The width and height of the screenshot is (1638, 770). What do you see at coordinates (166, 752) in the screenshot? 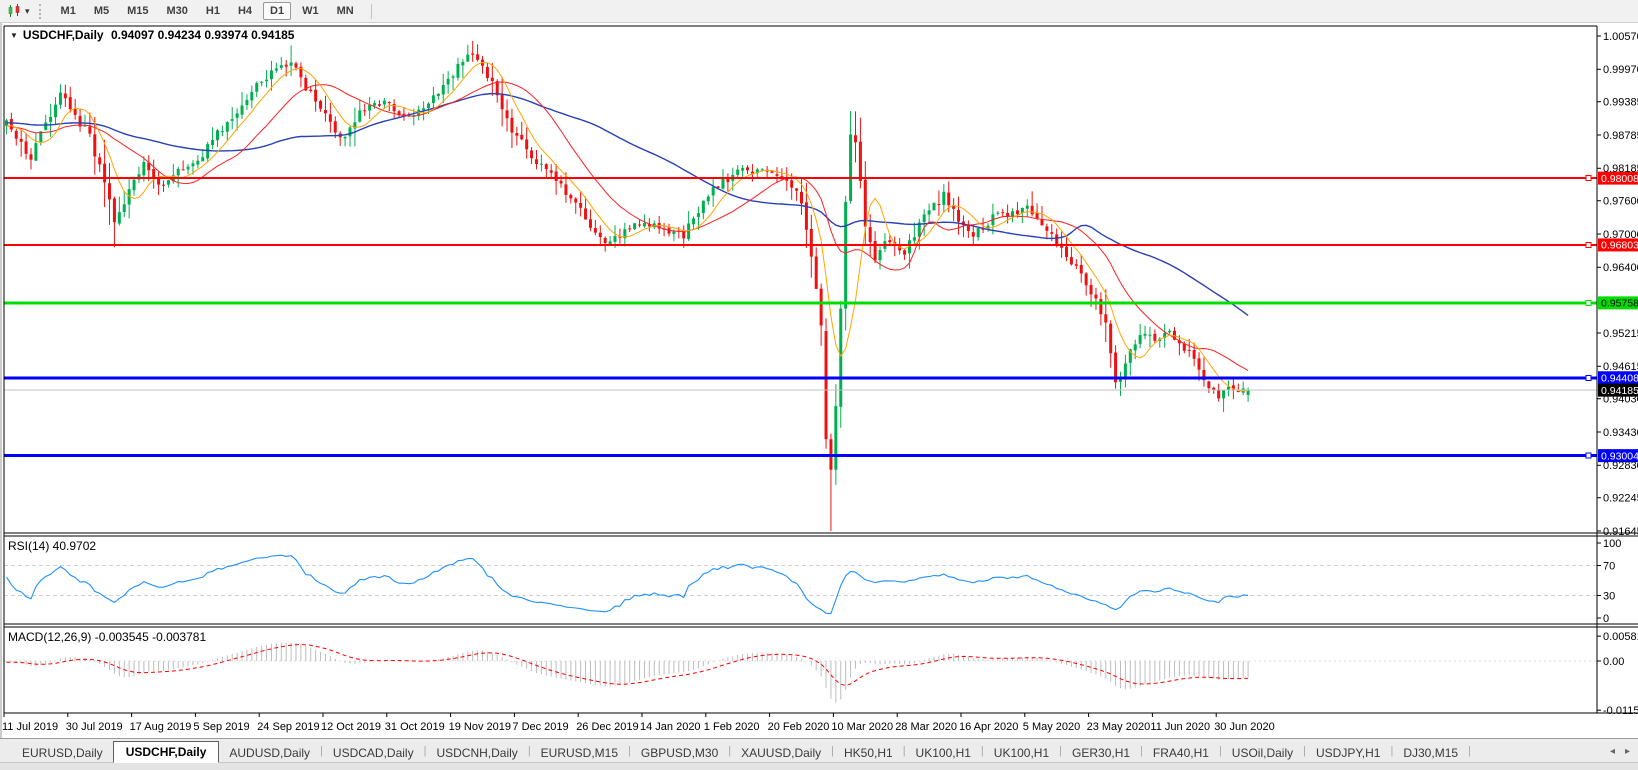
I see `chart-tab-usdchf-daily: USDCHF,Daily` at bounding box center [166, 752].